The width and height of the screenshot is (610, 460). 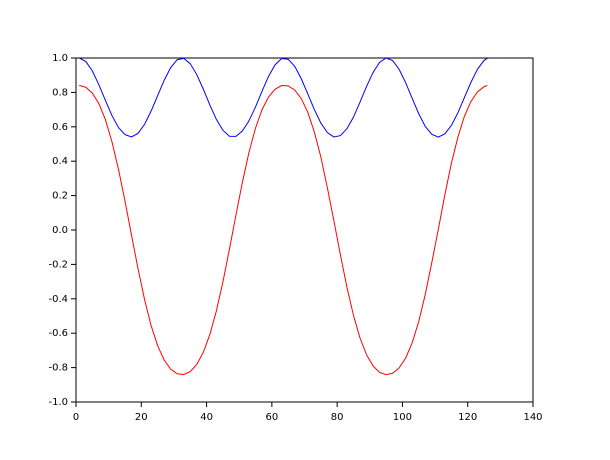 I want to click on x-tick-label: 80, so click(x=337, y=417).